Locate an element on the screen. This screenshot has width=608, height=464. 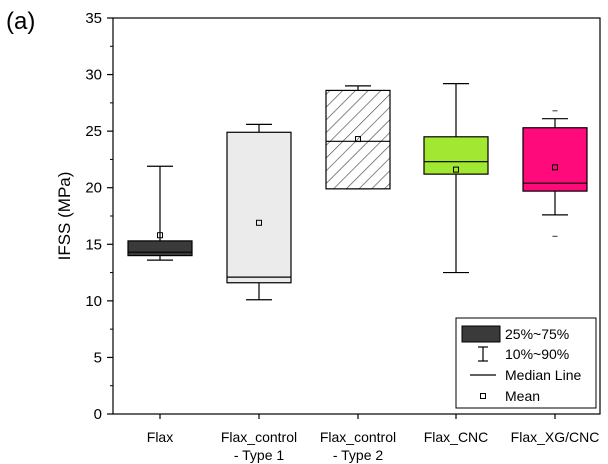
legend-label: 25%~75% is located at coordinates (537, 334).